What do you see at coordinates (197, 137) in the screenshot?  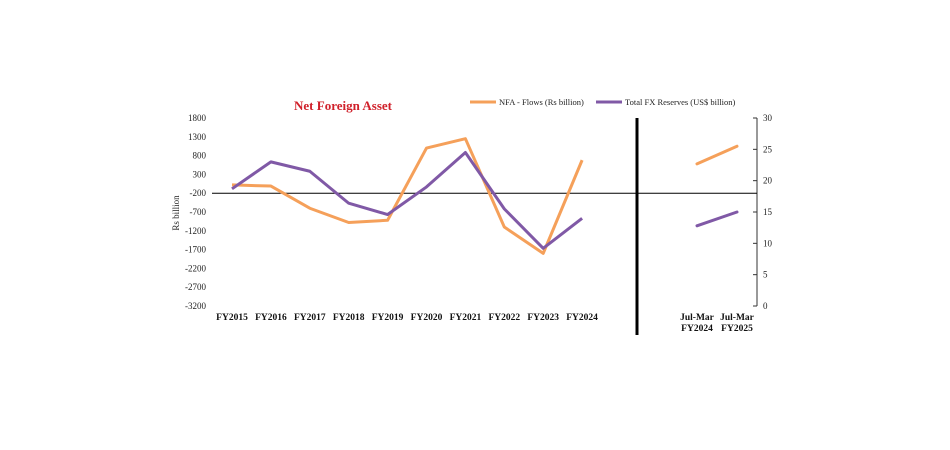 I see `left-tick-label: 1300` at bounding box center [197, 137].